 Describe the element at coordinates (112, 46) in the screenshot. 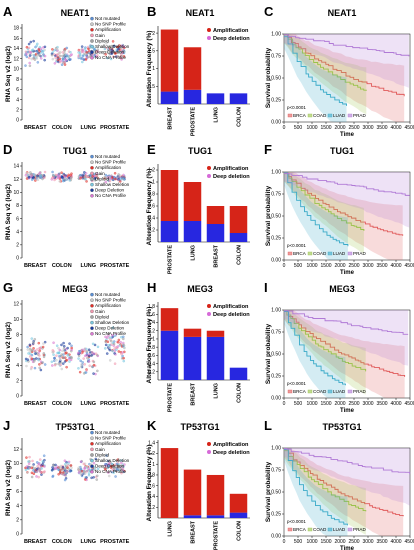

I see `legend-label: Shallow Deletion` at that location.